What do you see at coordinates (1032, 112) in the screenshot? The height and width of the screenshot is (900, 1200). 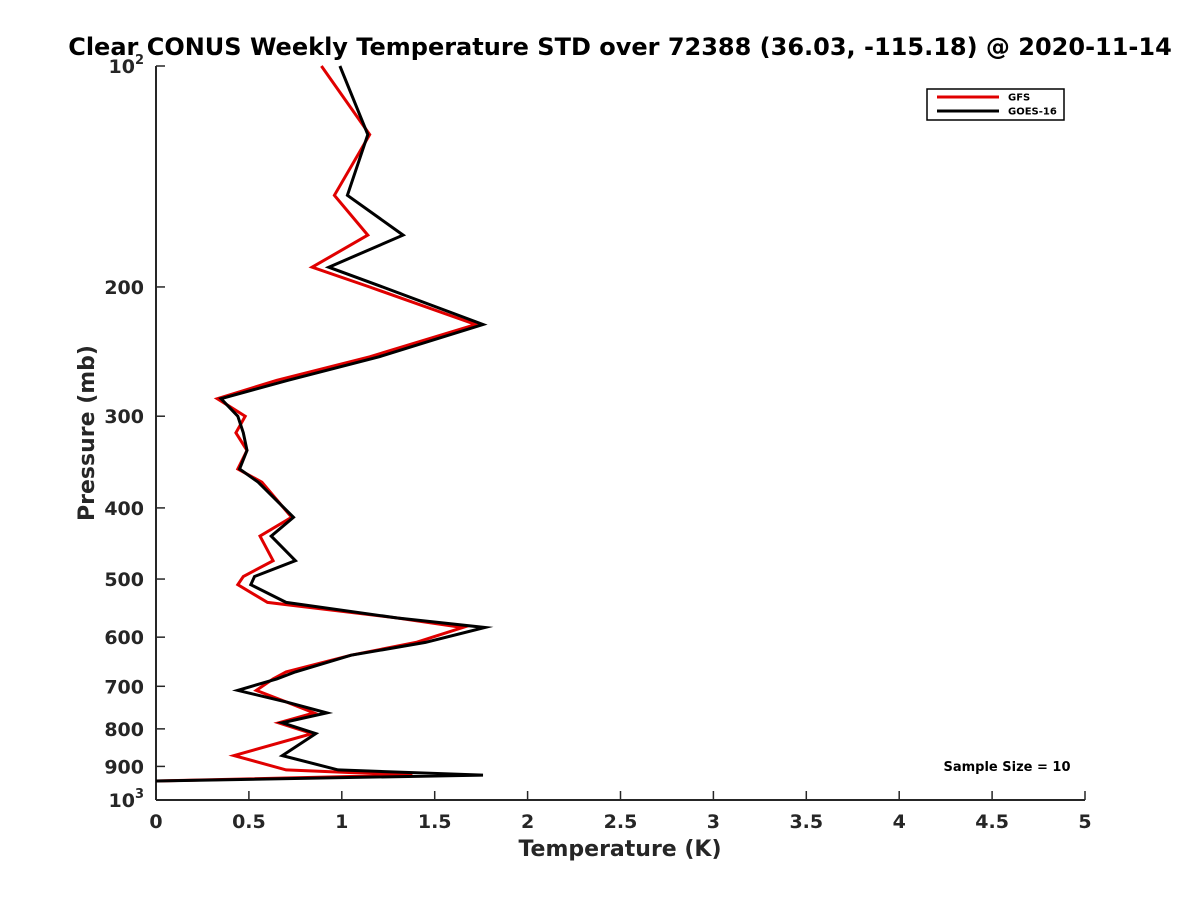 I see `legend-label-goes-16: GOES-16` at bounding box center [1032, 112].